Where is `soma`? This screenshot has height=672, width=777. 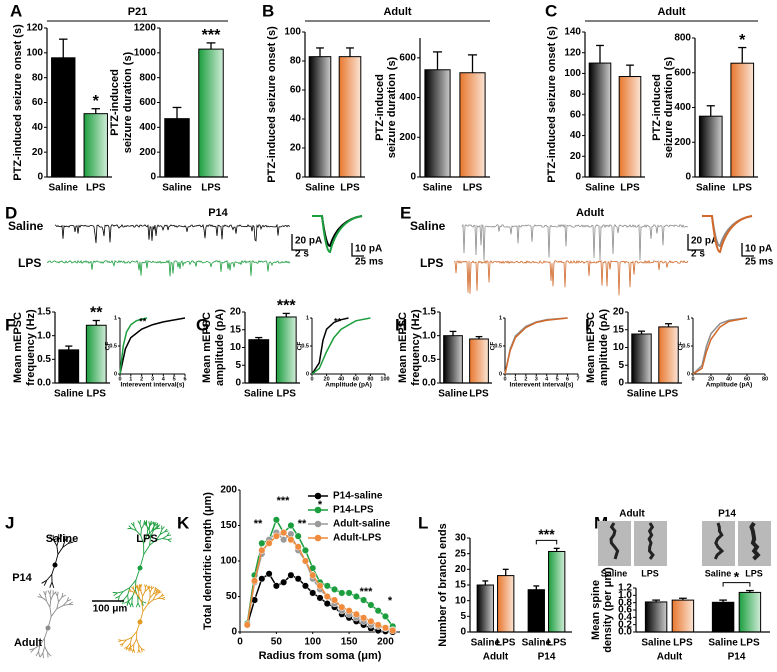 soma is located at coordinates (140, 622).